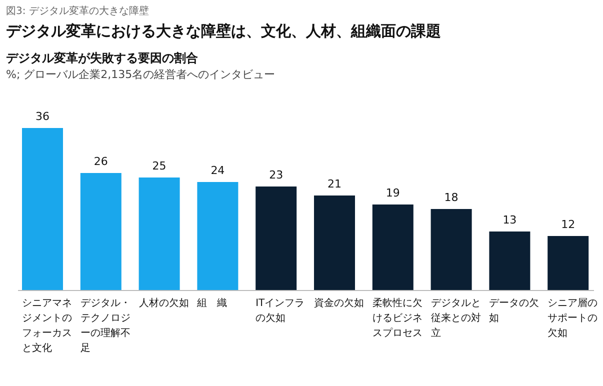 This screenshot has height=386, width=603. Describe the element at coordinates (212, 303) in the screenshot. I see `x-tick-label: 組 織` at that location.